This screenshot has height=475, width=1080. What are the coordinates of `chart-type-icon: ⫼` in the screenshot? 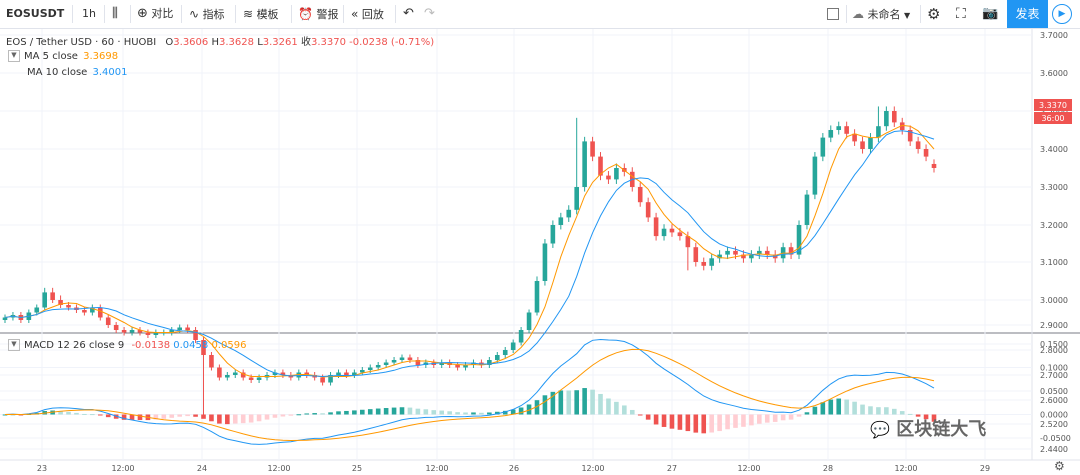 It's located at (115, 13).